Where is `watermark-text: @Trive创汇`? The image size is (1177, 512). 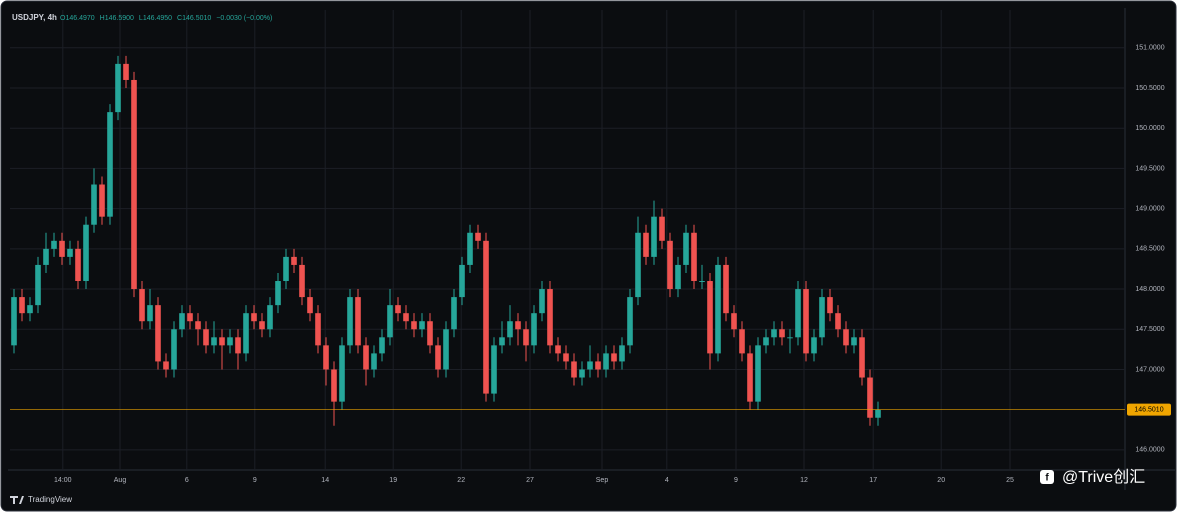 watermark-text: @Trive创汇 is located at coordinates (1103, 477).